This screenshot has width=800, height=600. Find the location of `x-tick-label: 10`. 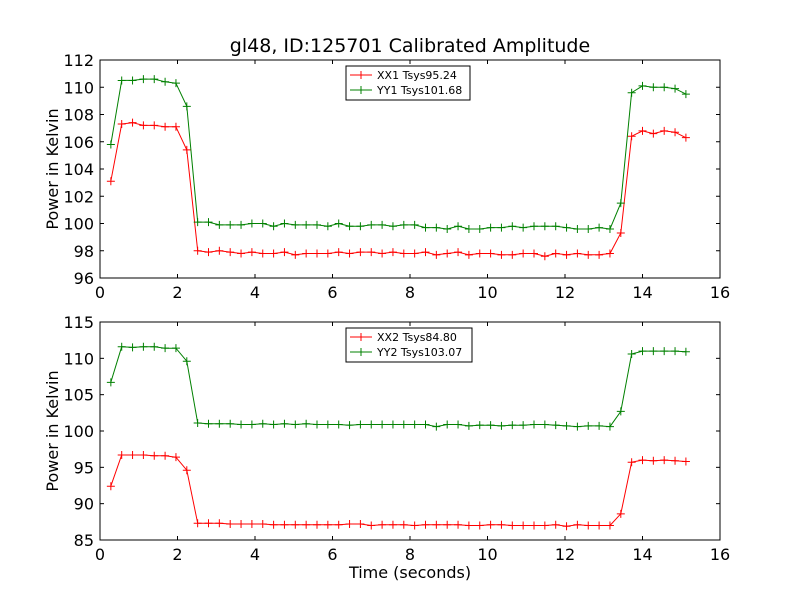

x-tick-label: 10 is located at coordinates (487, 554).